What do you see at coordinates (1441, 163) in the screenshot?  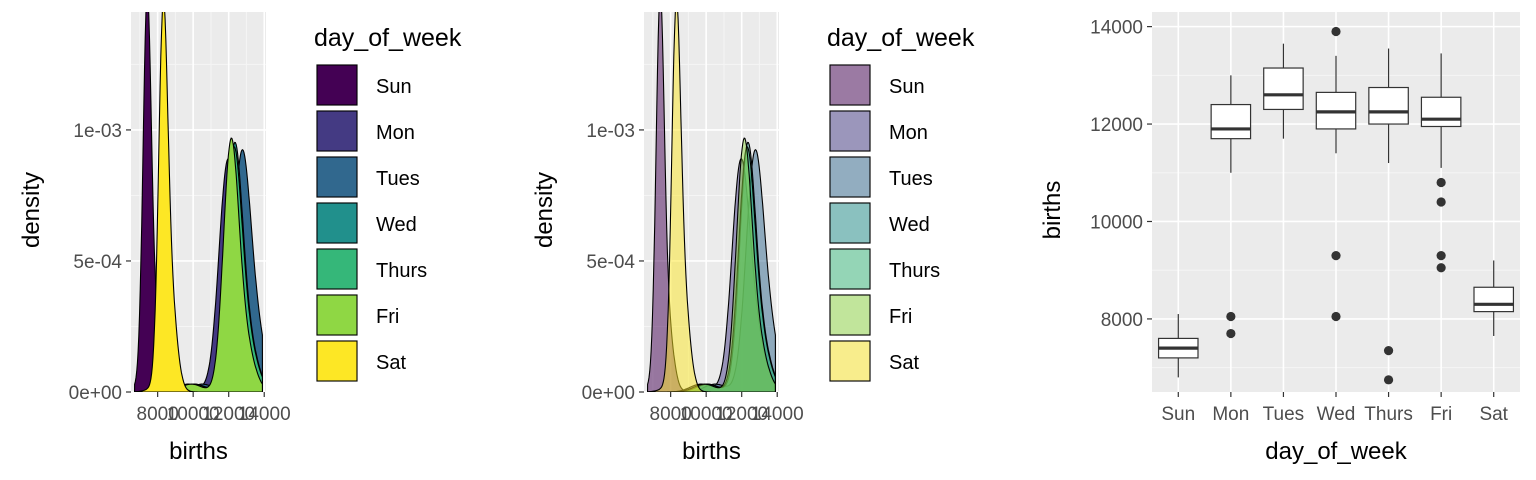 I see `box-fri` at bounding box center [1441, 163].